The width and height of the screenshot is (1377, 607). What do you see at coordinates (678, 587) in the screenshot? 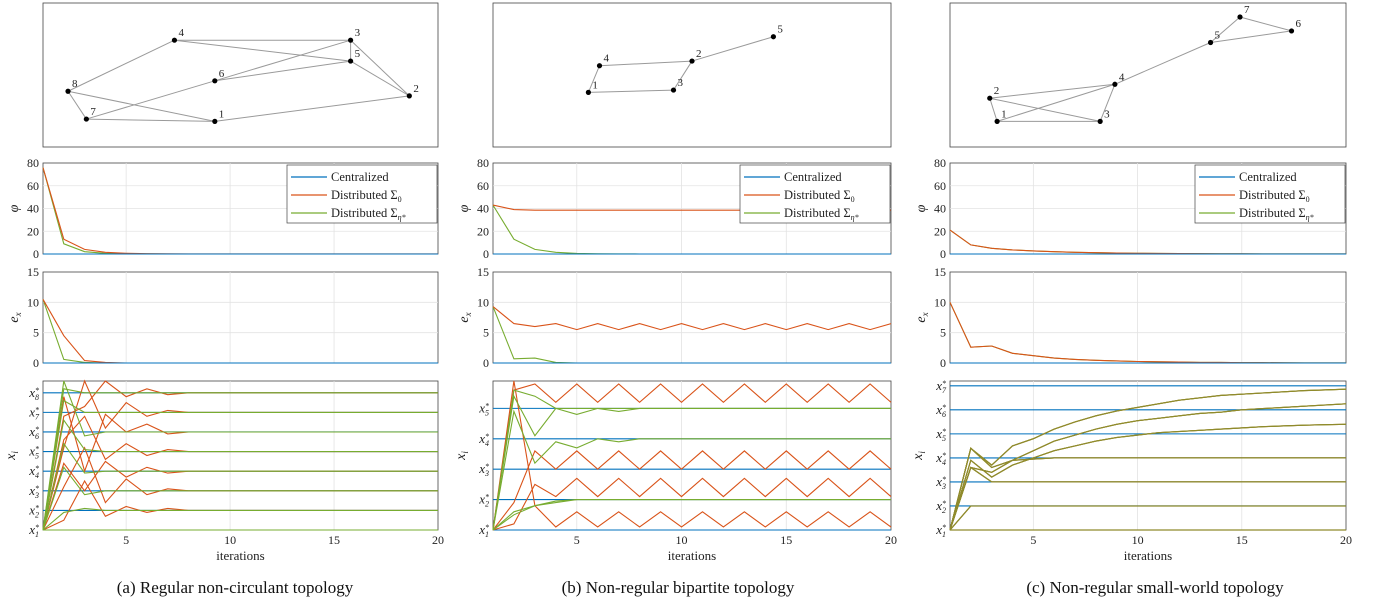
I see `caption-b: (b) Non-regular bipartite topology` at bounding box center [678, 587].